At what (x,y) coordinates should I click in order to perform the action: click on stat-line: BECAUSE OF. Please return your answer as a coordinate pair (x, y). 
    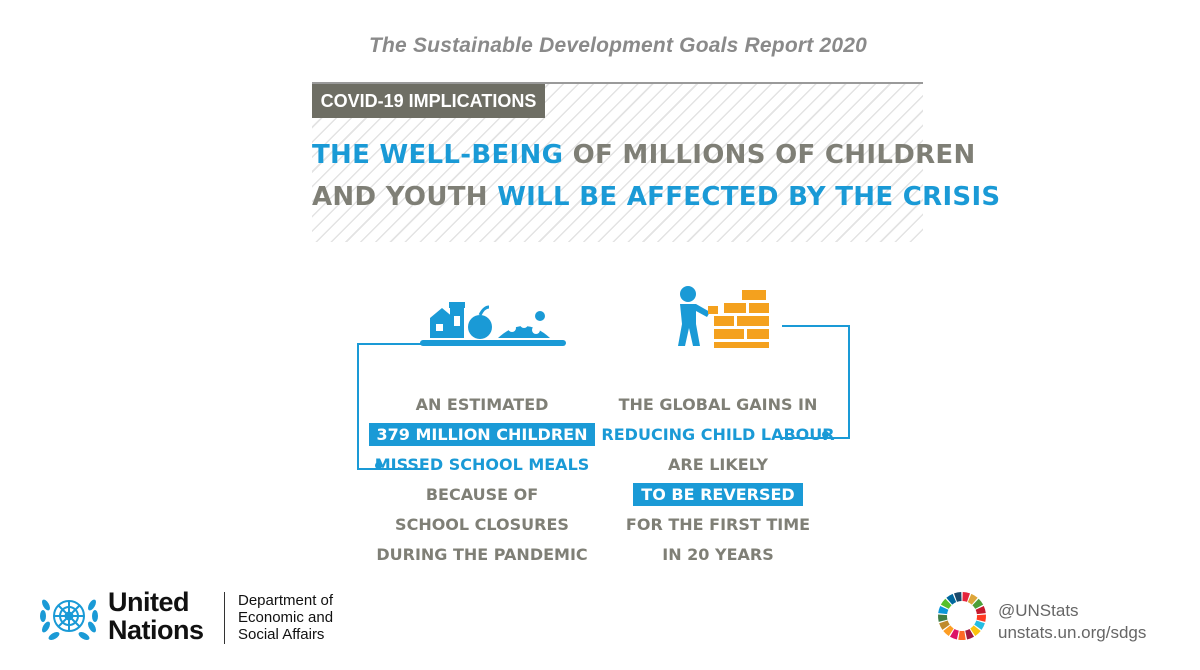
    Looking at the image, I should click on (482, 494).